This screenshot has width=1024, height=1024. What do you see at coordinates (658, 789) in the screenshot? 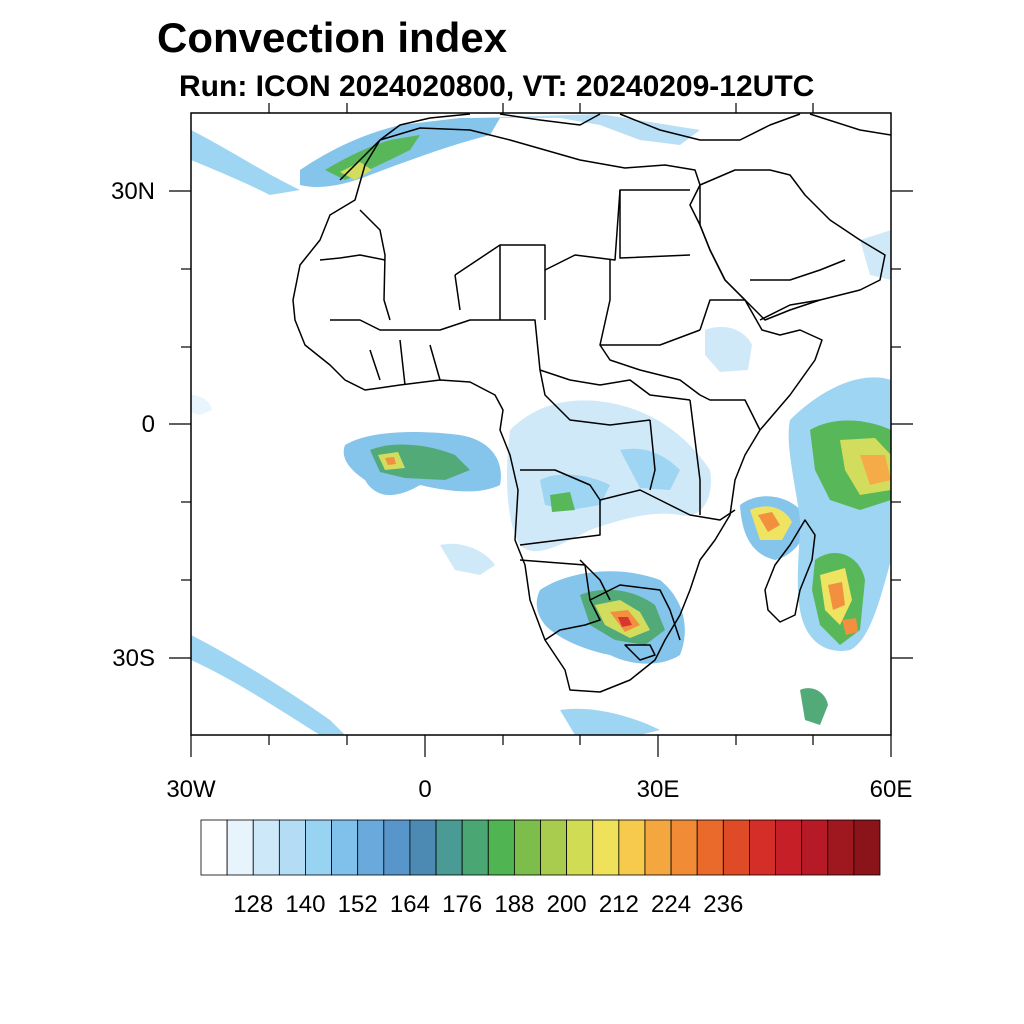
I see `x-tick-label-30e: 30E` at bounding box center [658, 789].